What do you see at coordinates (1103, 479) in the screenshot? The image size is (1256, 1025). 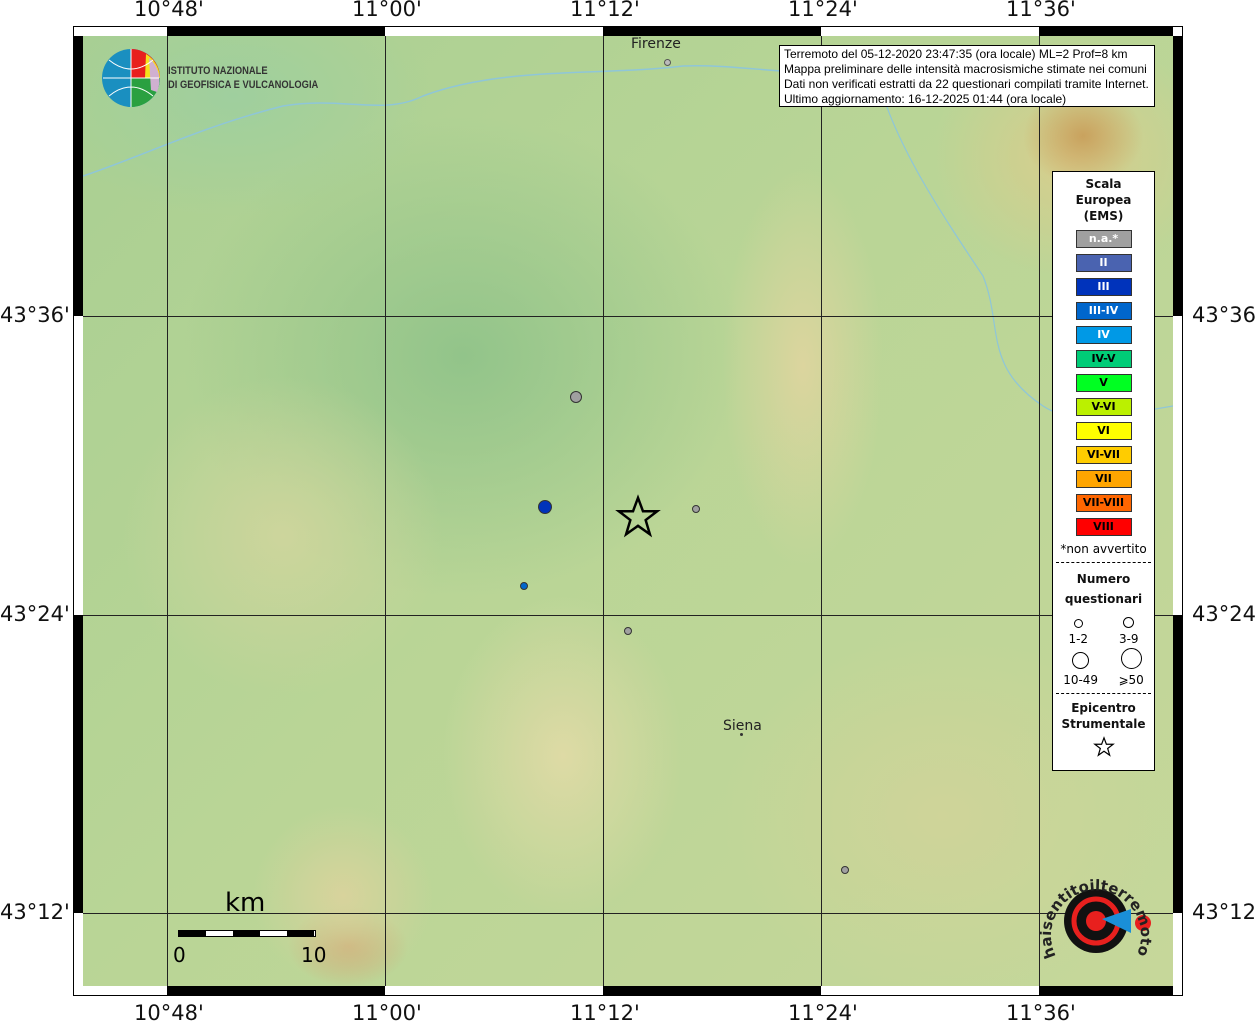 I see `intensity-swatch: VII` at bounding box center [1103, 479].